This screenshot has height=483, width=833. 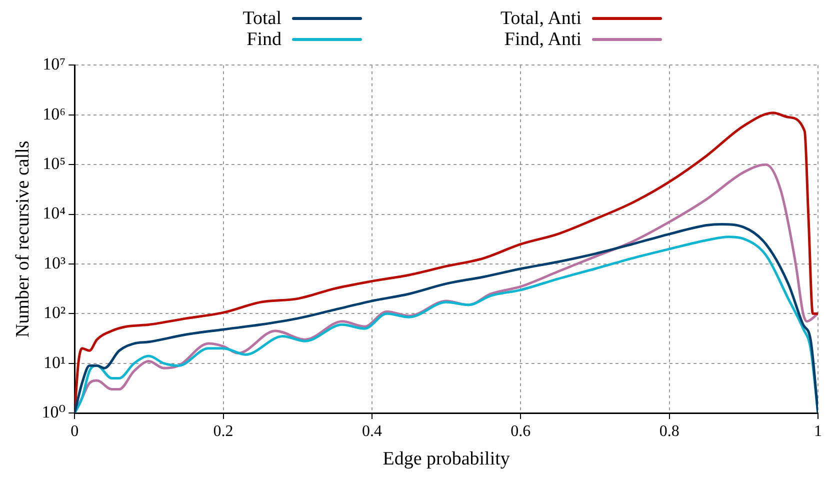 What do you see at coordinates (54, 114) in the screenshot?
I see `y-tick-label: 10⁶` at bounding box center [54, 114].